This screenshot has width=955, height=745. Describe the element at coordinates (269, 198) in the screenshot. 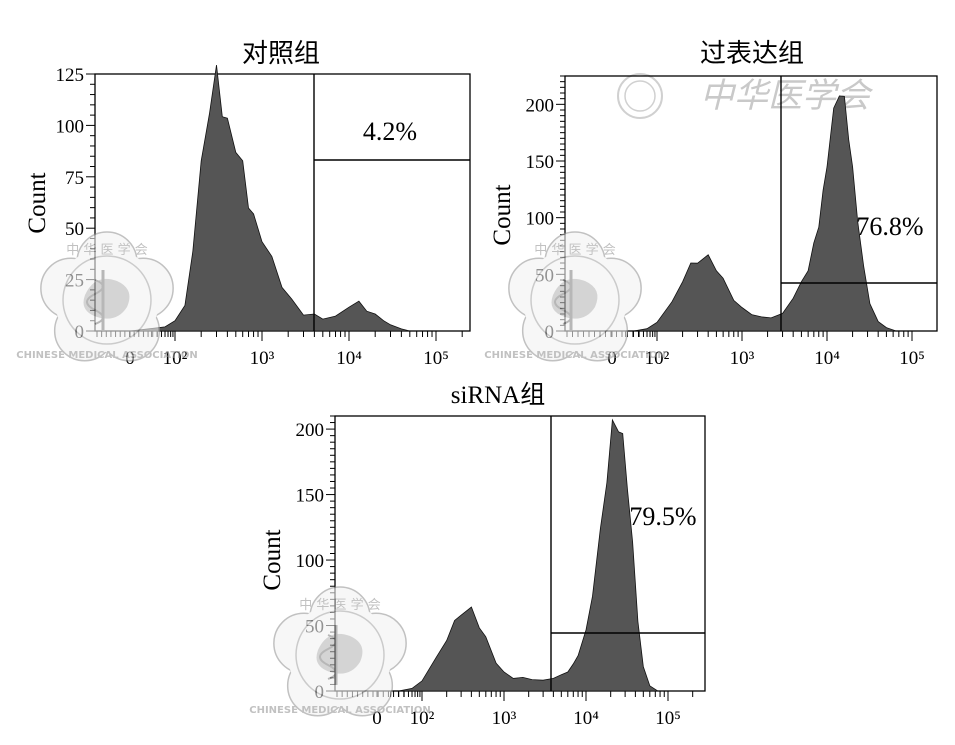

I see `histogram-control` at that location.